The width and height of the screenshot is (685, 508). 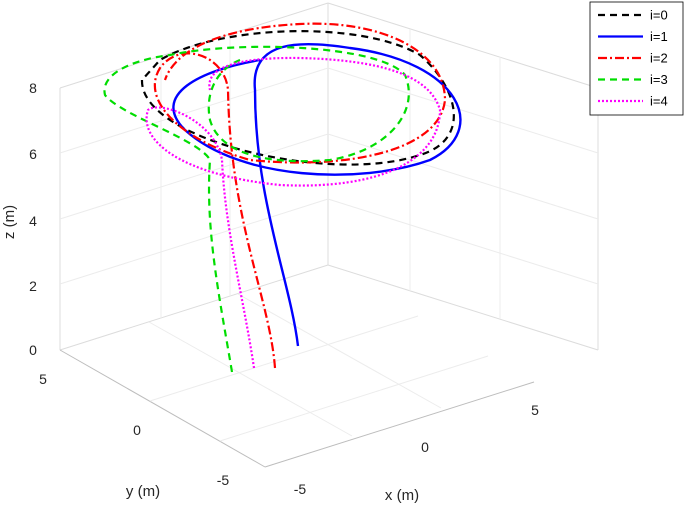 What do you see at coordinates (223, 480) in the screenshot?
I see `y-tick-neg5: -5` at bounding box center [223, 480].